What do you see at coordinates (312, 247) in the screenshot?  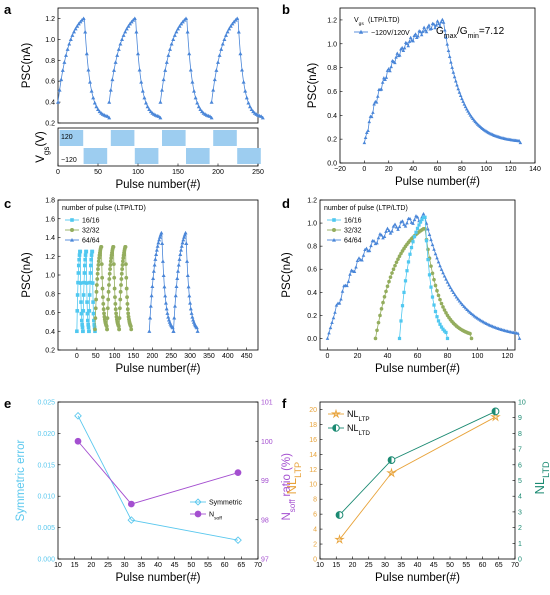 I see `y-tick-label: 0.8` at bounding box center [312, 247].